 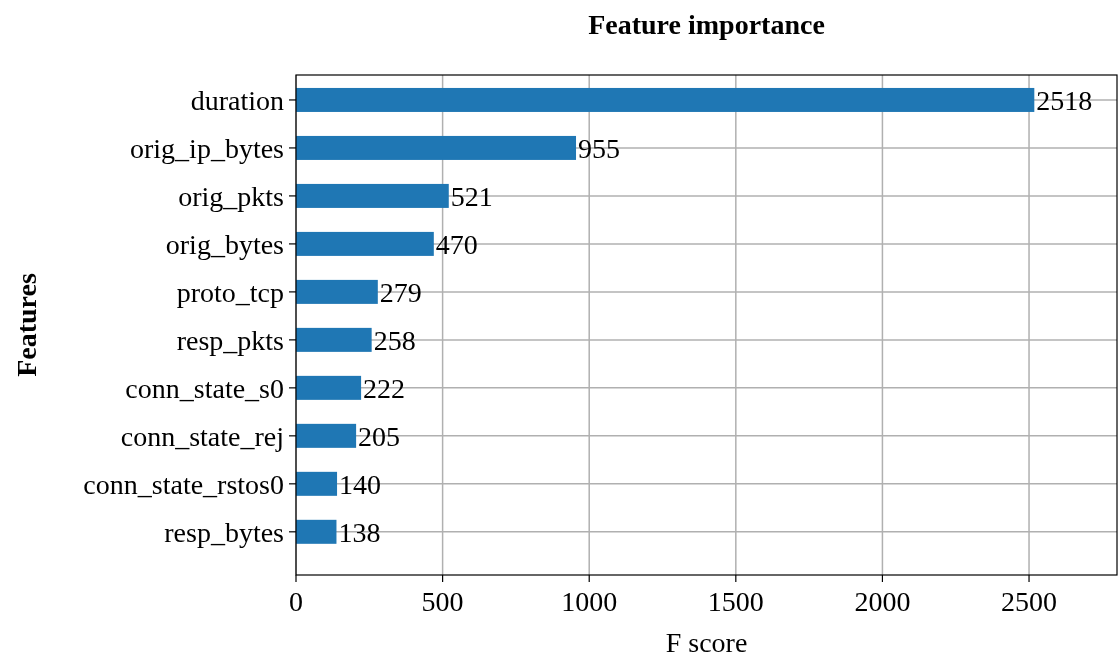 I want to click on data-label: 222, so click(x=384, y=388).